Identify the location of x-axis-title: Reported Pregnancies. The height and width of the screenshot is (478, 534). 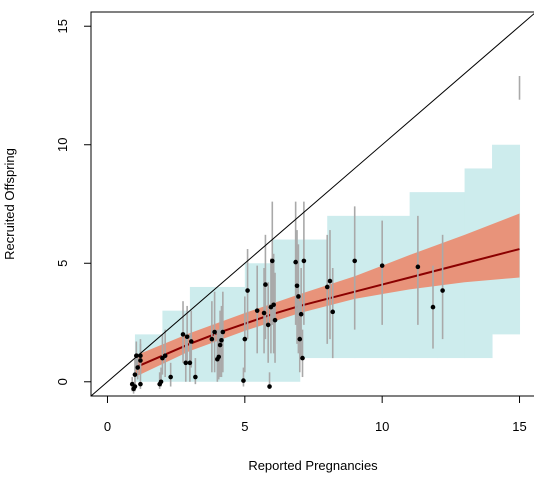
(313, 465).